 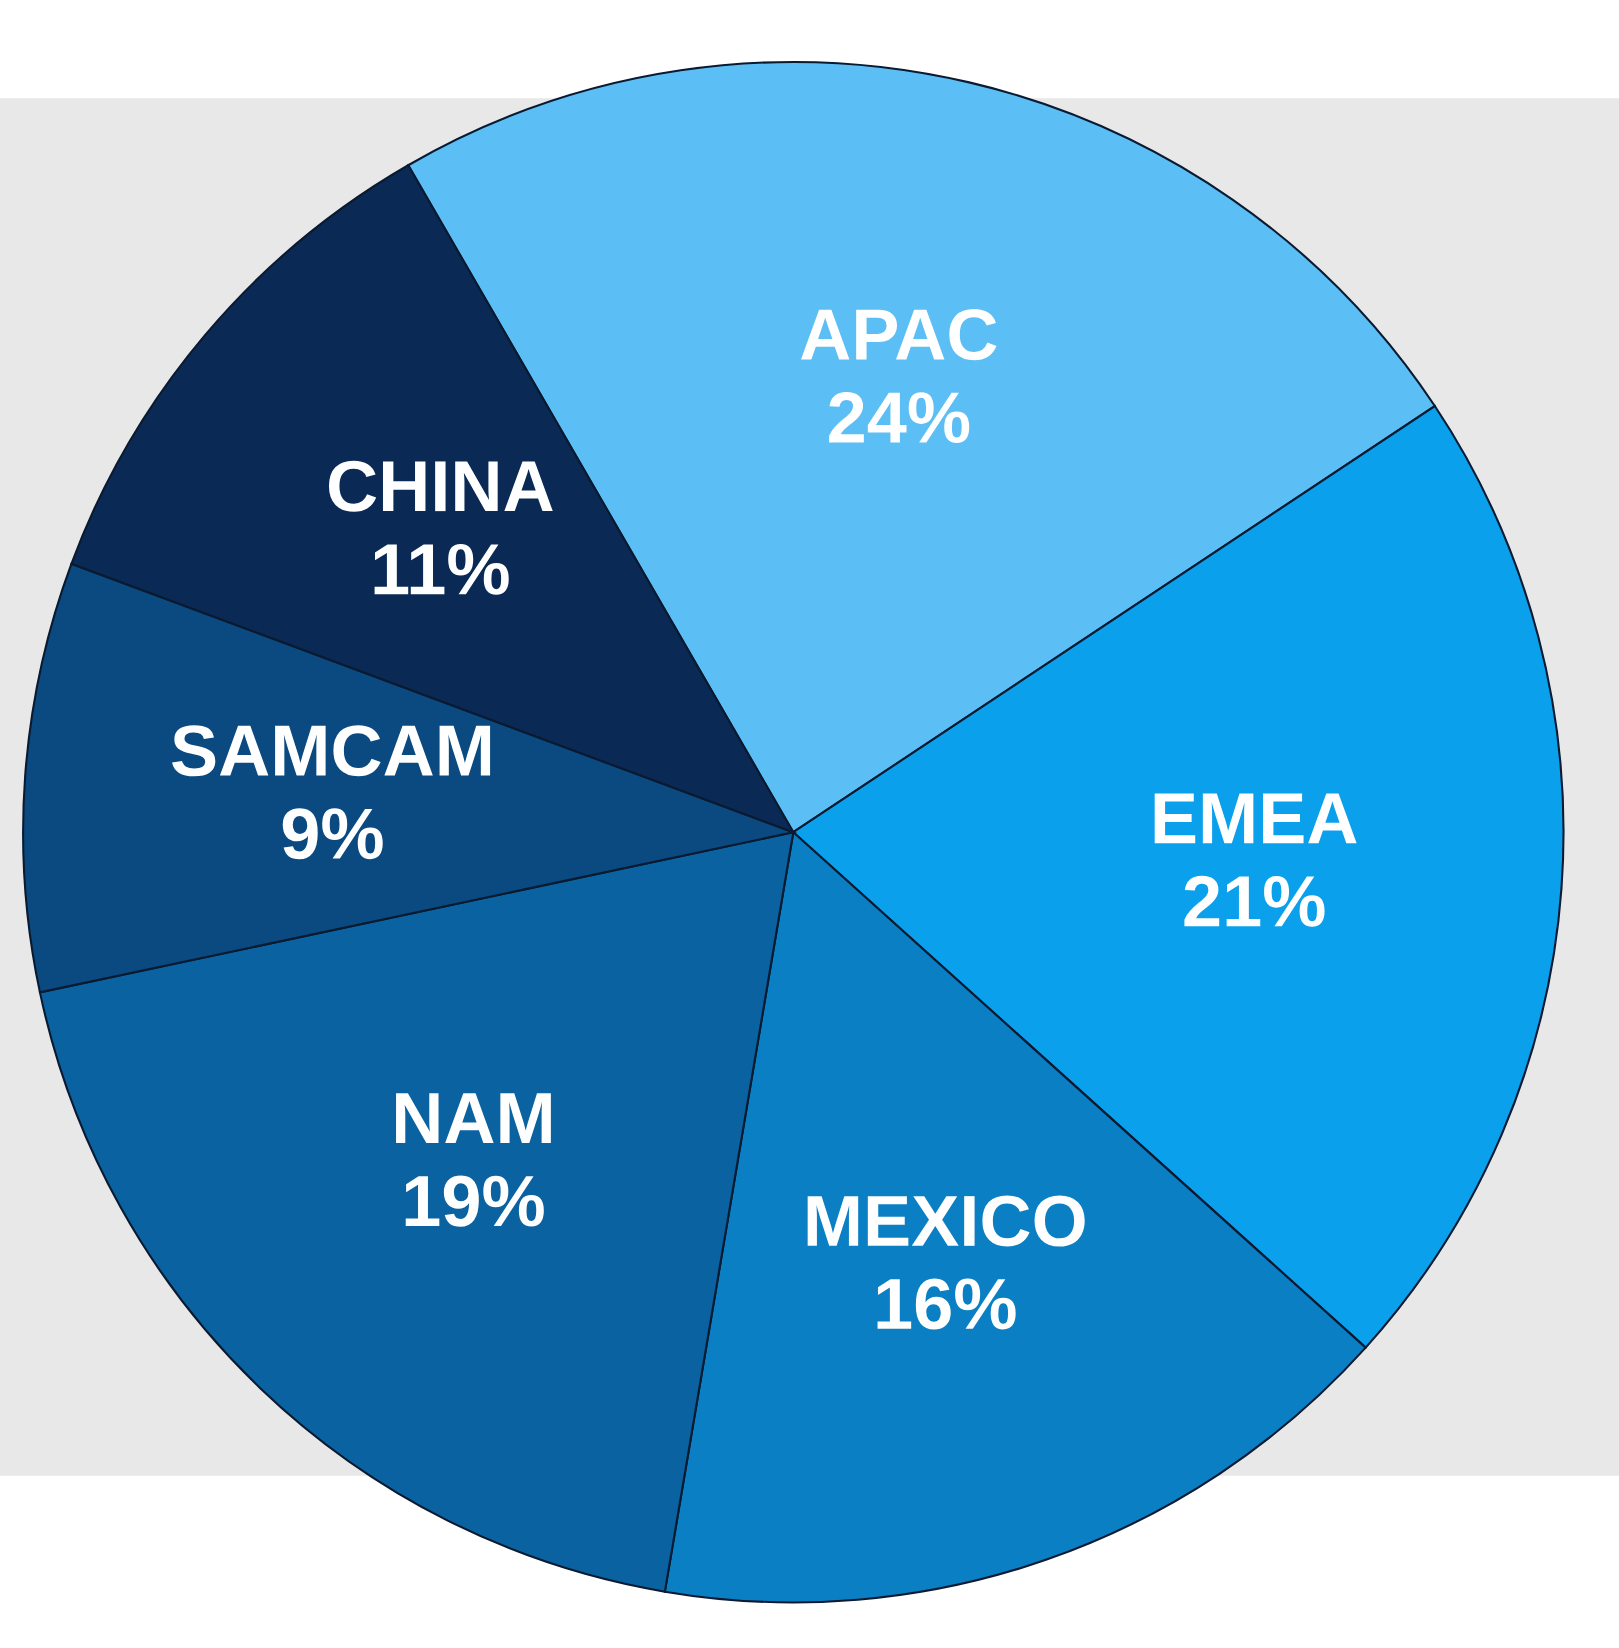 I want to click on slice-label: EMEA, so click(x=1255, y=818).